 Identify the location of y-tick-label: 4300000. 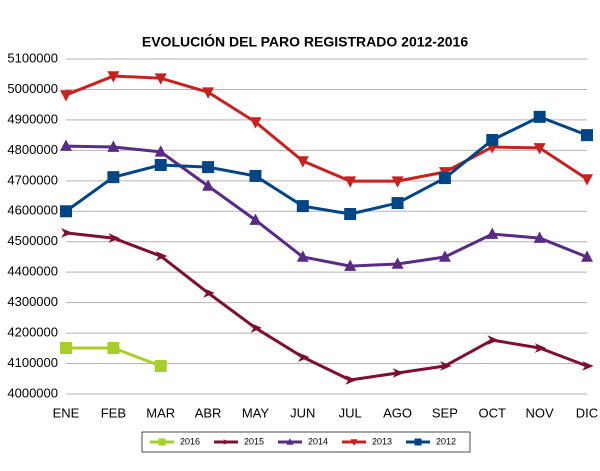
(32, 301).